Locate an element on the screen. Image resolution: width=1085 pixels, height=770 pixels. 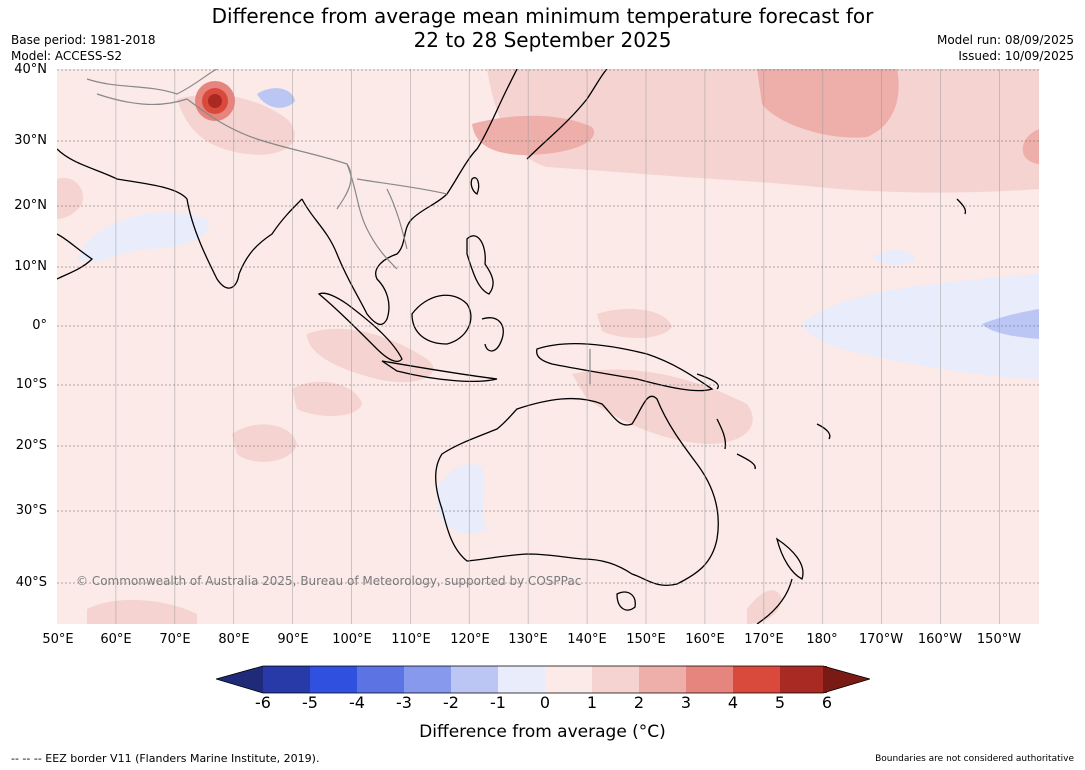
lat-label-40s: 40°S is located at coordinates (31, 582).